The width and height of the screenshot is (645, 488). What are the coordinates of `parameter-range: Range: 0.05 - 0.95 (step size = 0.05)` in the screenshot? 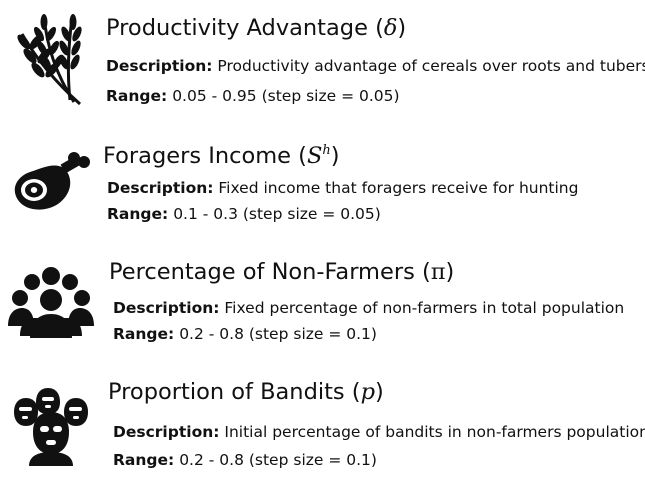 It's located at (375, 96).